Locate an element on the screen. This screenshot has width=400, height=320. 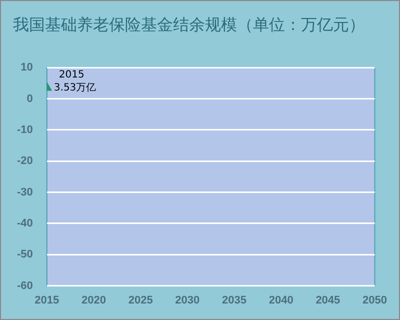
x-tick-label: 2040 is located at coordinates (281, 300).